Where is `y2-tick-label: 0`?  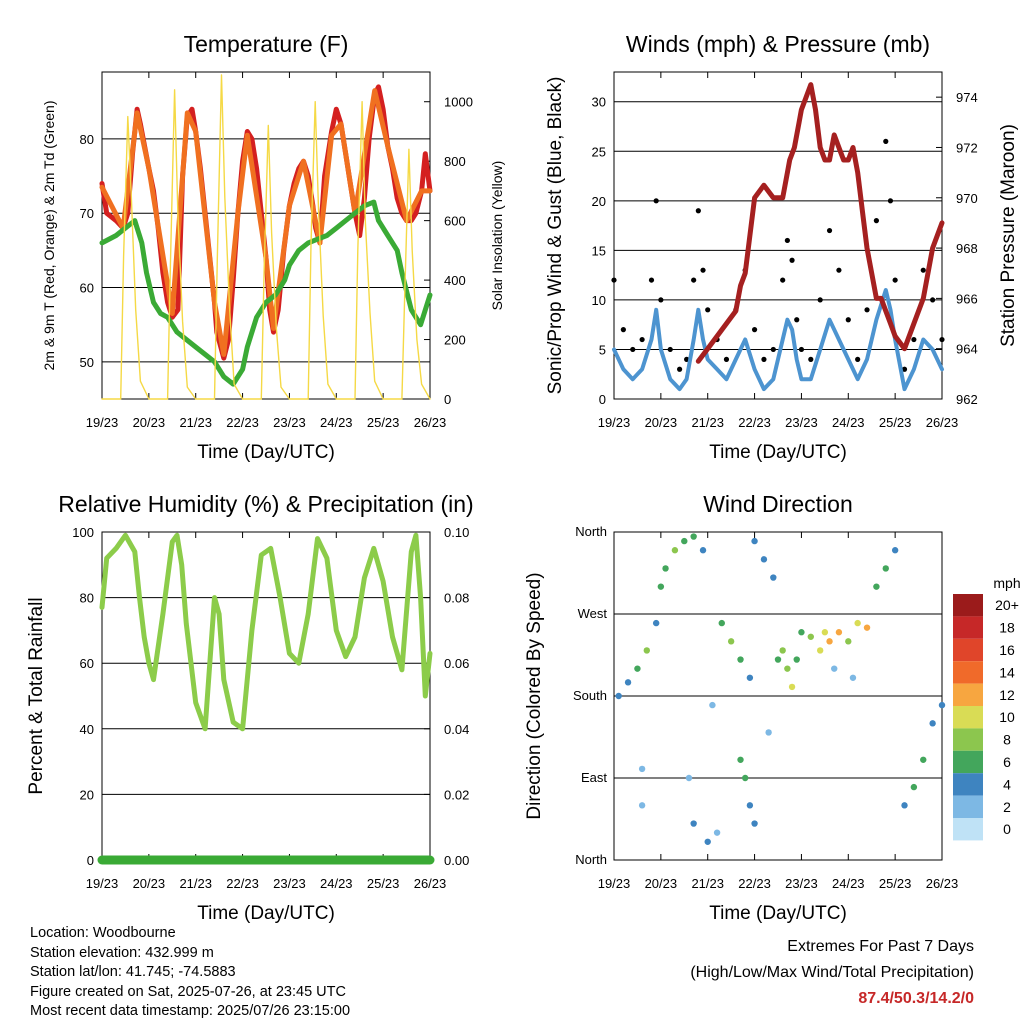
y2-tick-label: 0 is located at coordinates (447, 399).